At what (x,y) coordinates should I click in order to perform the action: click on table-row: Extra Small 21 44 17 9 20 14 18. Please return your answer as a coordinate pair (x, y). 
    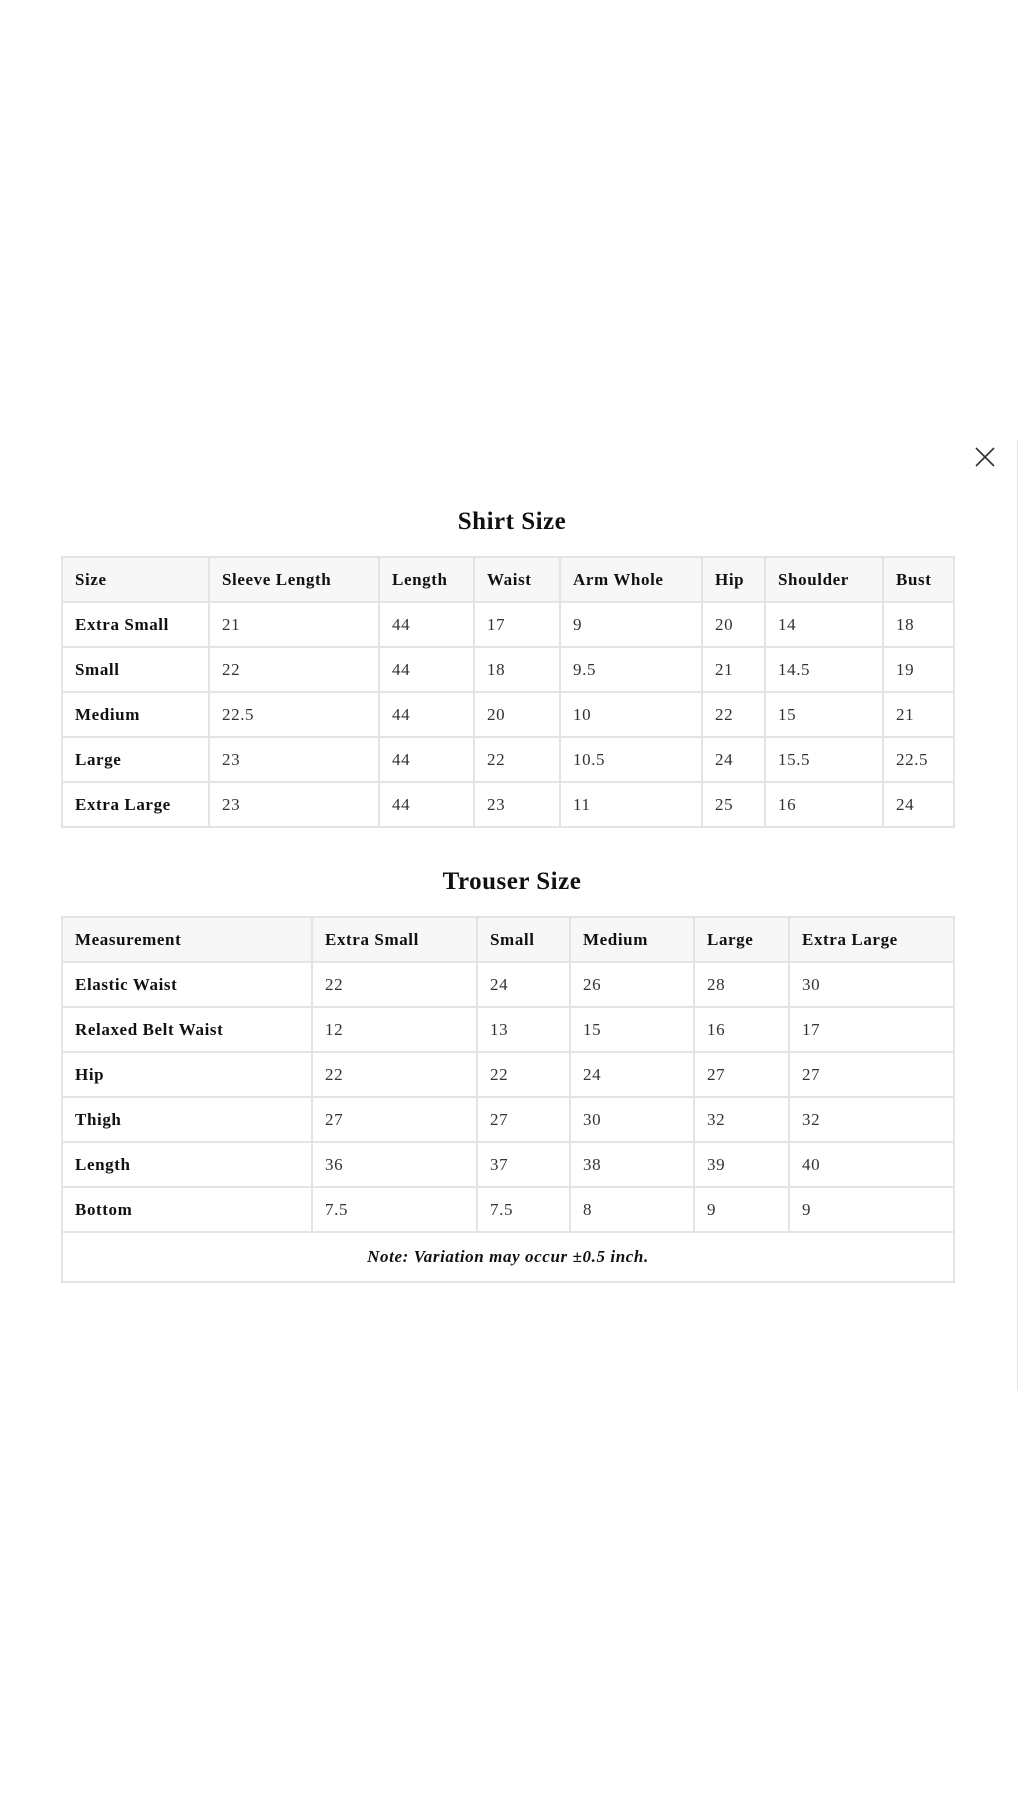
    Looking at the image, I should click on (508, 624).